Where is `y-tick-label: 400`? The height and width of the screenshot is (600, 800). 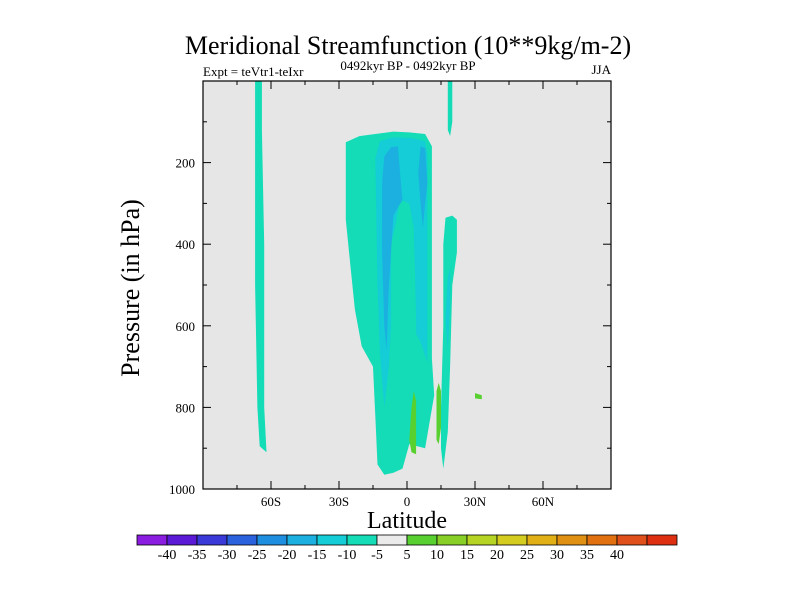 y-tick-label: 400 is located at coordinates (186, 244).